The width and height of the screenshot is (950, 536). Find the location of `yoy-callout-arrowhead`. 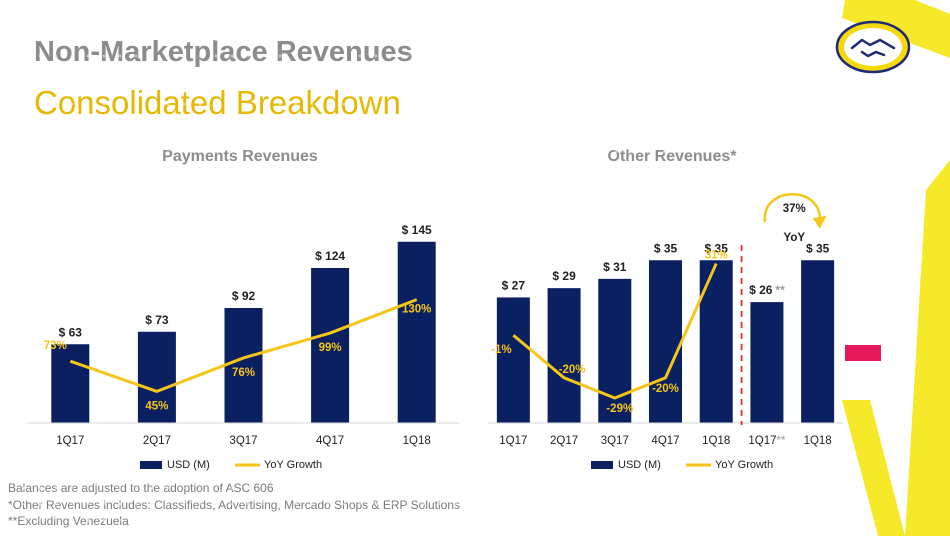

yoy-callout-arrowhead is located at coordinates (820, 222).